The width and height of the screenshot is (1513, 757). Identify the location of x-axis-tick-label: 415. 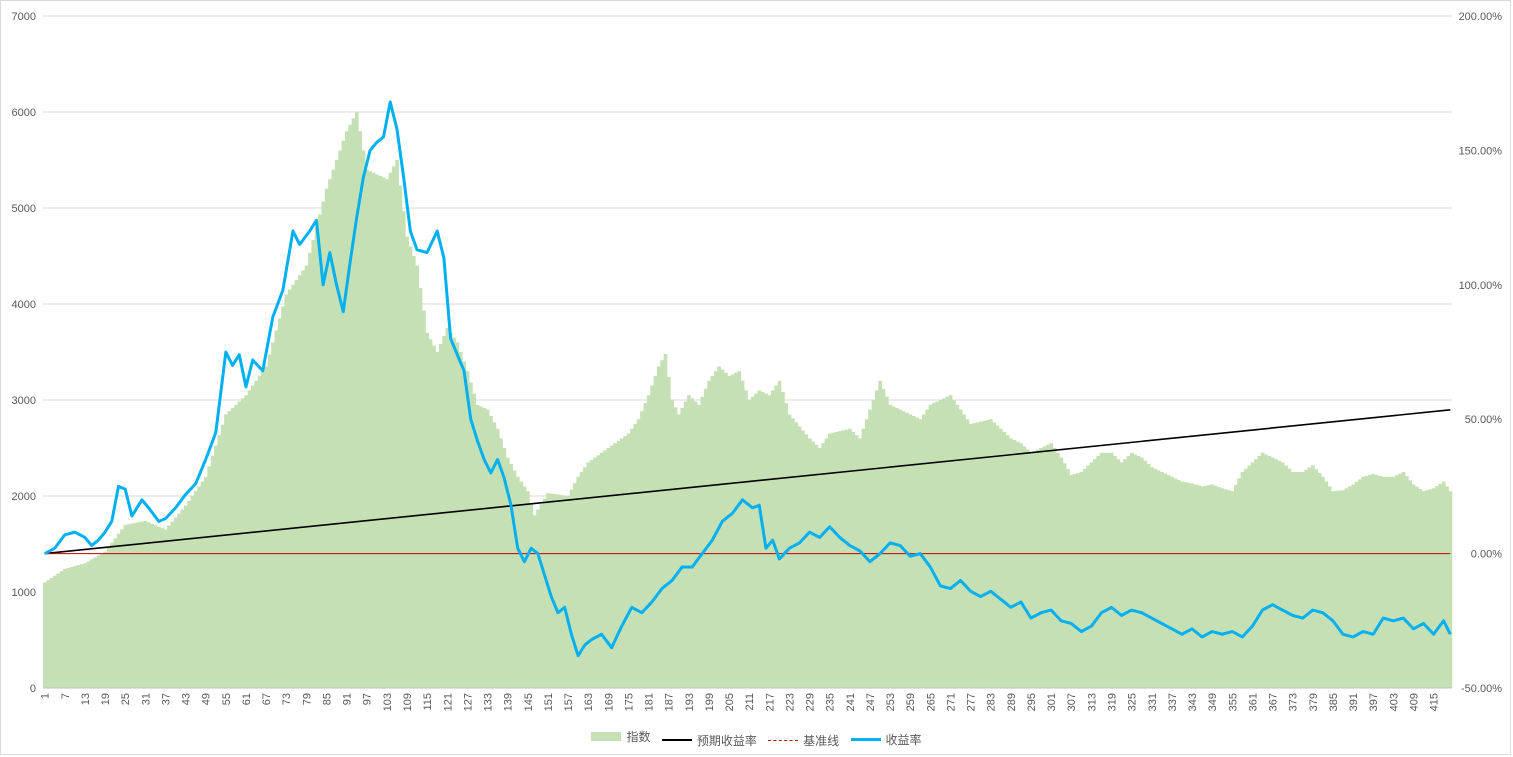
(1435, 702).